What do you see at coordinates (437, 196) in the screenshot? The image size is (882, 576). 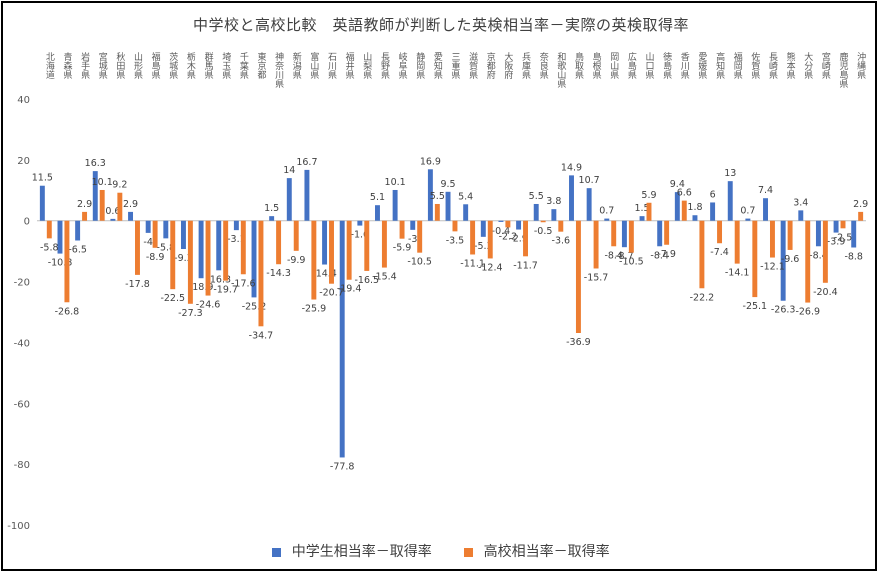 I see `data-label-high-school: 5.5` at bounding box center [437, 196].